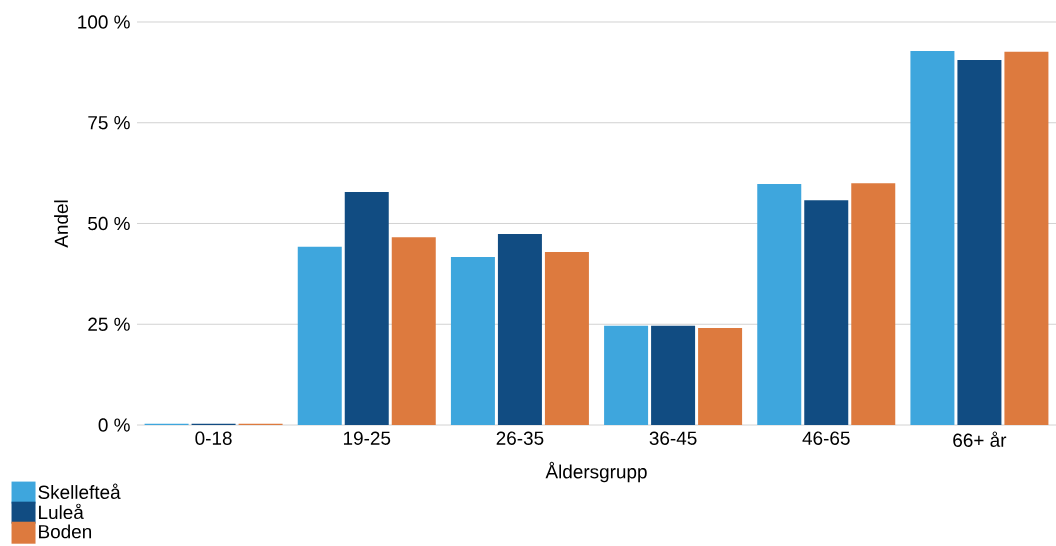  Describe the element at coordinates (980, 439) in the screenshot. I see `x-tick-label: 66+ år` at that location.